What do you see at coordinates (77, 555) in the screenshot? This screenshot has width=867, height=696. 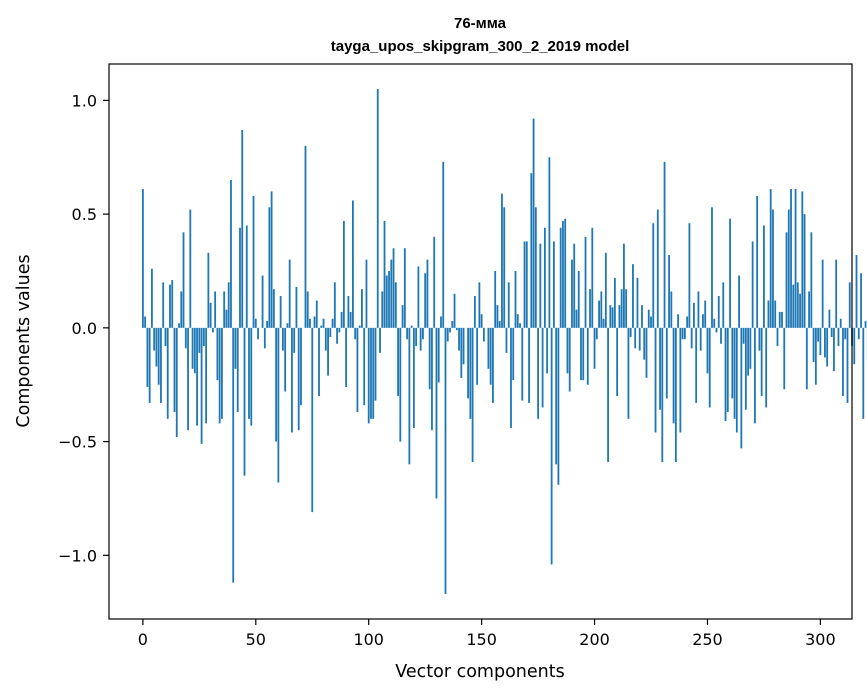 I see `y-tick-label: −1.0` at bounding box center [77, 555].